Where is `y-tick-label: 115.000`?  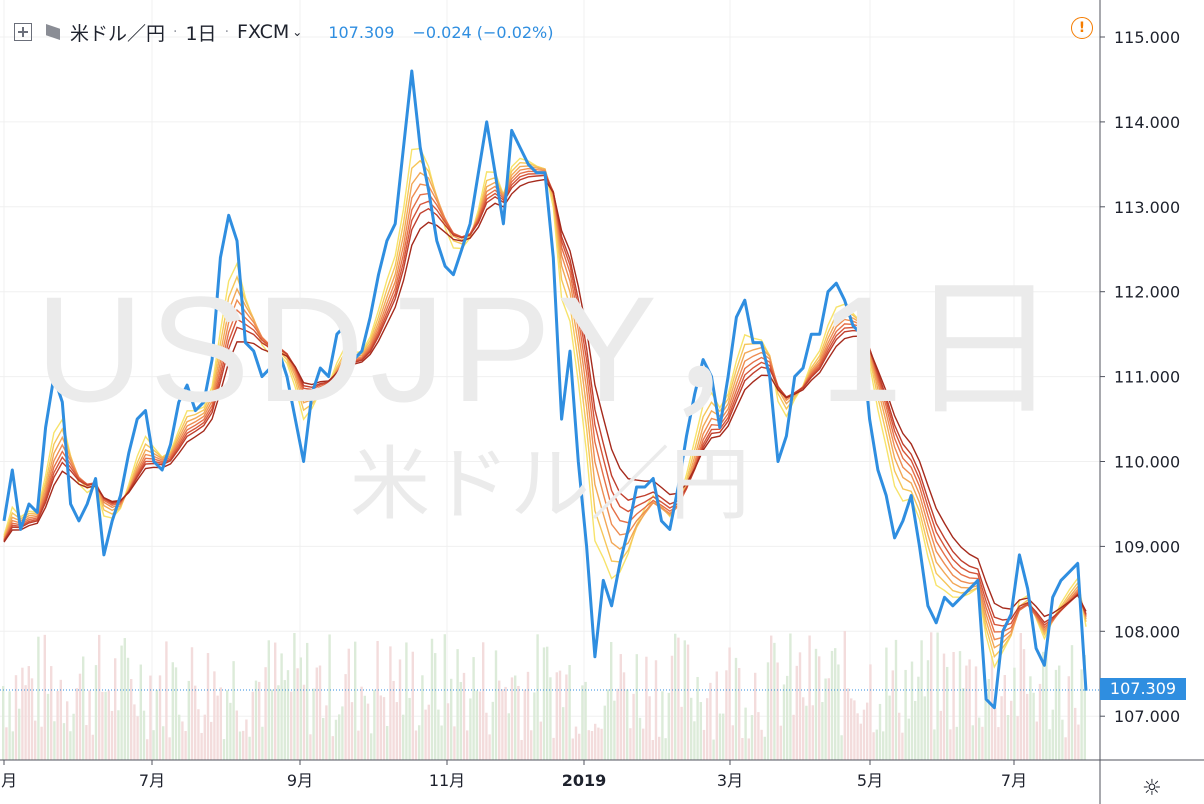
y-tick-label: 115.000 is located at coordinates (1147, 37).